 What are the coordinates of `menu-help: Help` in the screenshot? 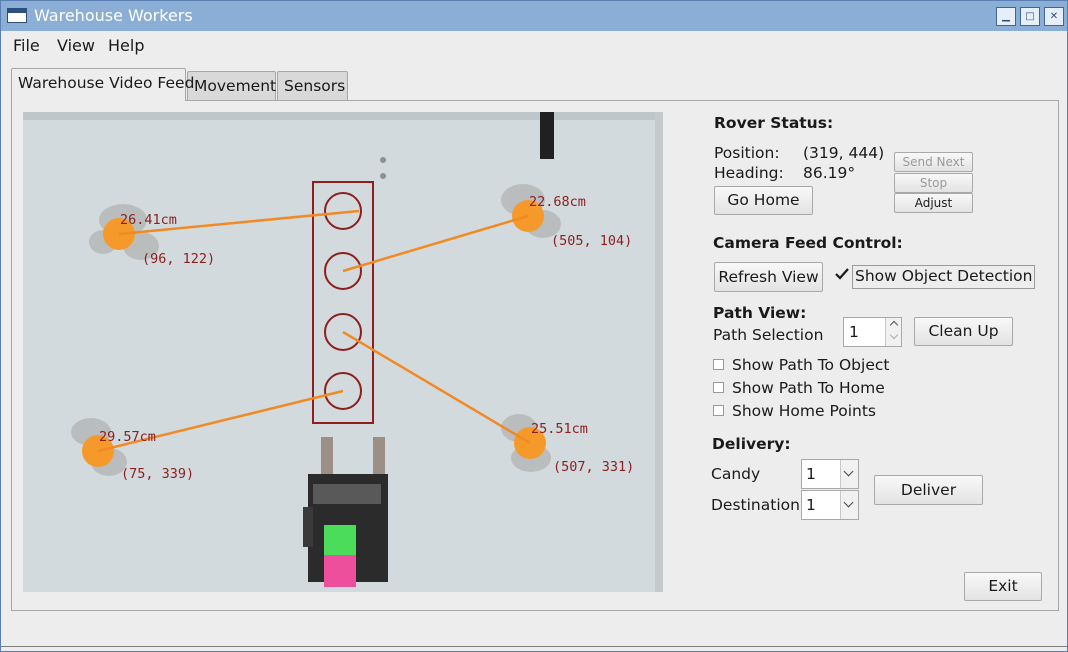 It's located at (126, 45).